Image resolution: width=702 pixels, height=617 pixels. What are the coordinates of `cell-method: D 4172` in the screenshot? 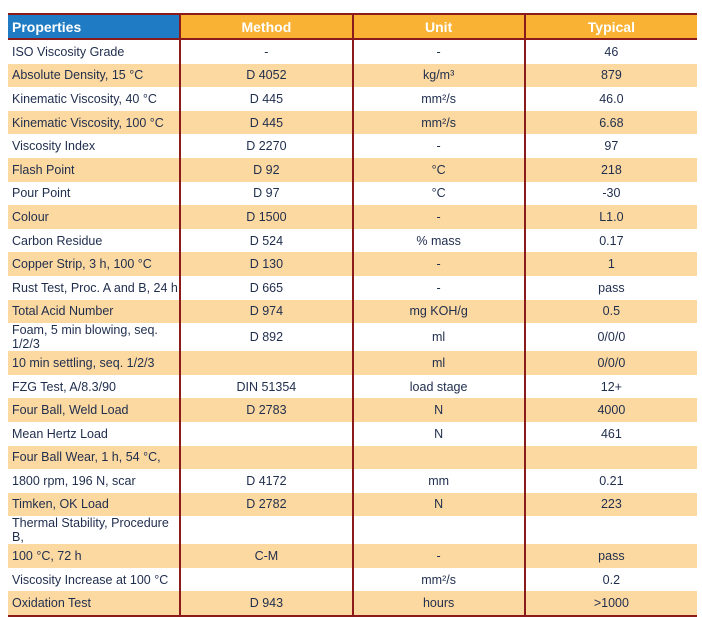 It's located at (266, 481).